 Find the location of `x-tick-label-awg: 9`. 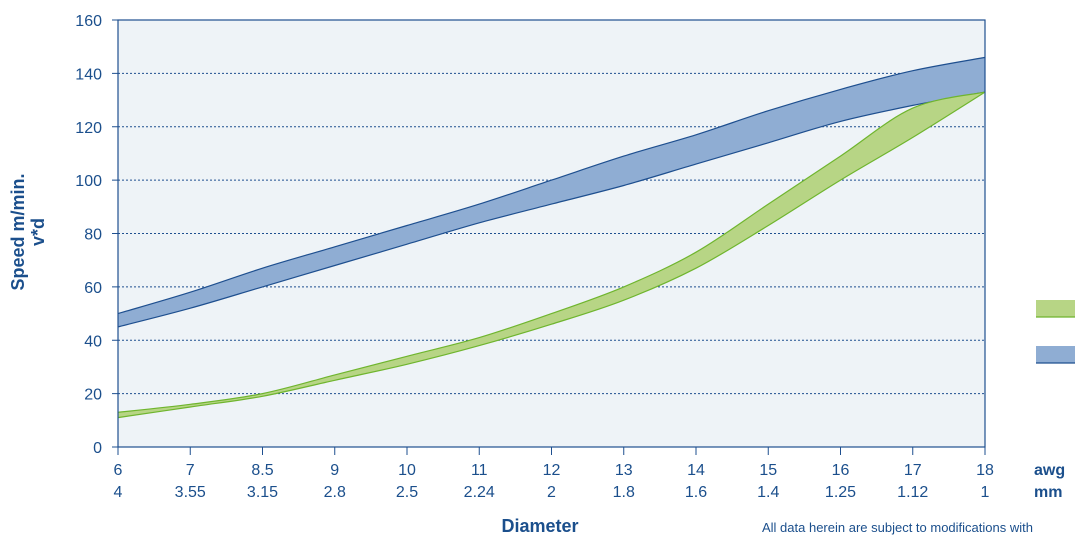

x-tick-label-awg: 9 is located at coordinates (334, 470).